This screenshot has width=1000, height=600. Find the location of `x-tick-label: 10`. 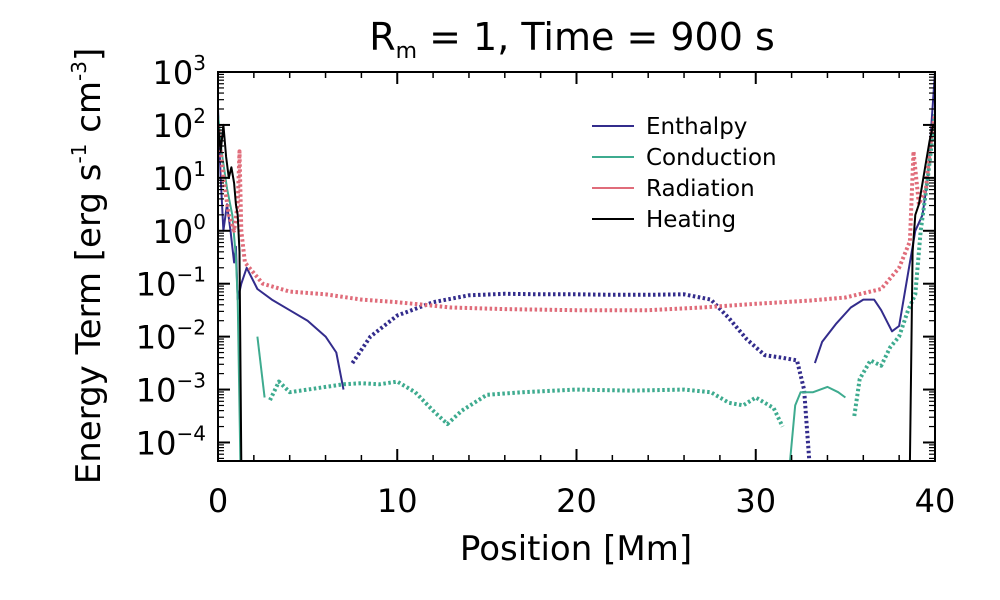

x-tick-label: 10 is located at coordinates (397, 501).